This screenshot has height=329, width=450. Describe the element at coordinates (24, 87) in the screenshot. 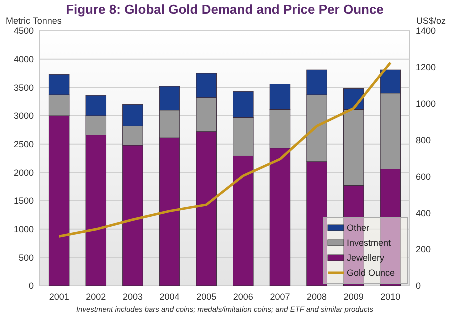

I see `y-tick-label: 3500` at that location.